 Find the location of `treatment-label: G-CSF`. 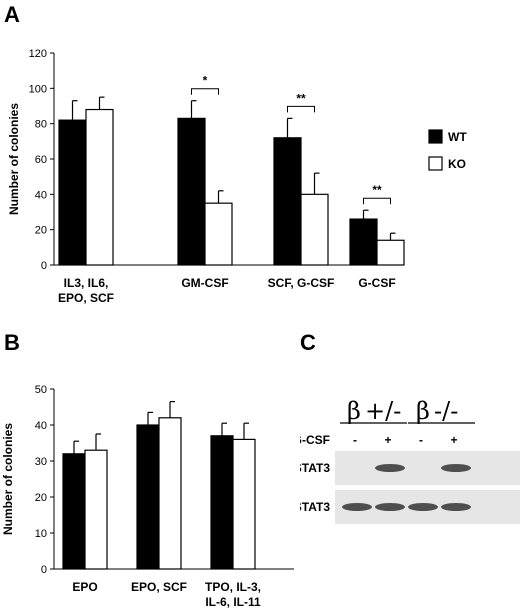

treatment-label: G-CSF is located at coordinates (315, 440).